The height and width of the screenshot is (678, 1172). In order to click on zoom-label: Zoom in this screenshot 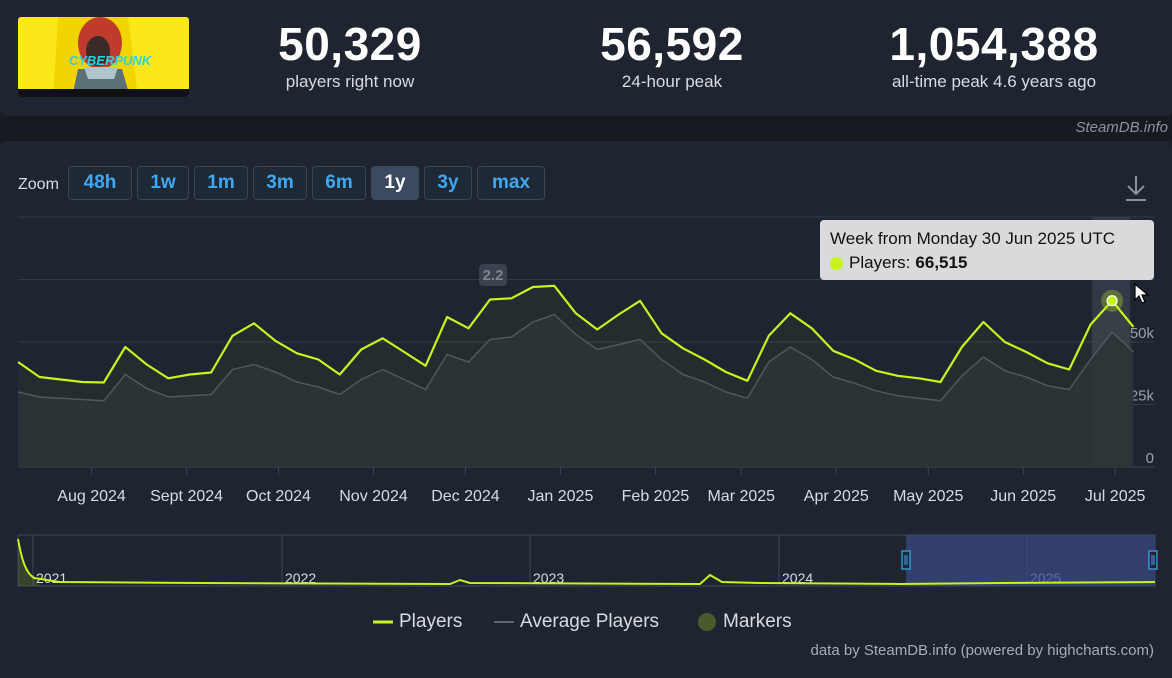, I will do `click(38, 184)`.